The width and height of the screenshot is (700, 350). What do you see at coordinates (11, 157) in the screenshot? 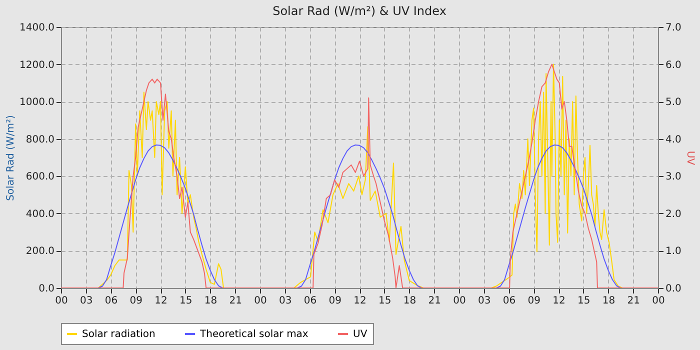
I see `y-axis-title: Solar Rad (W/m²)` at bounding box center [11, 157].